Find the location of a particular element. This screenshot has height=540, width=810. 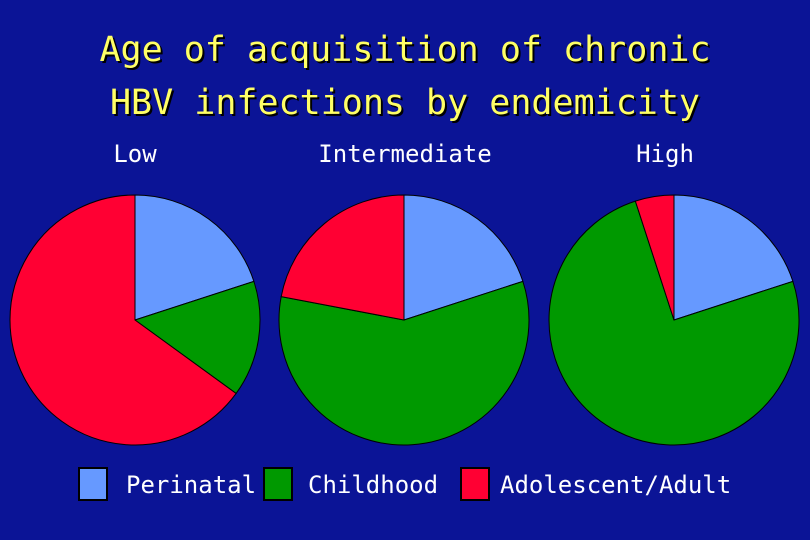

pie-slice-high-adolescent-adult is located at coordinates (654, 257).